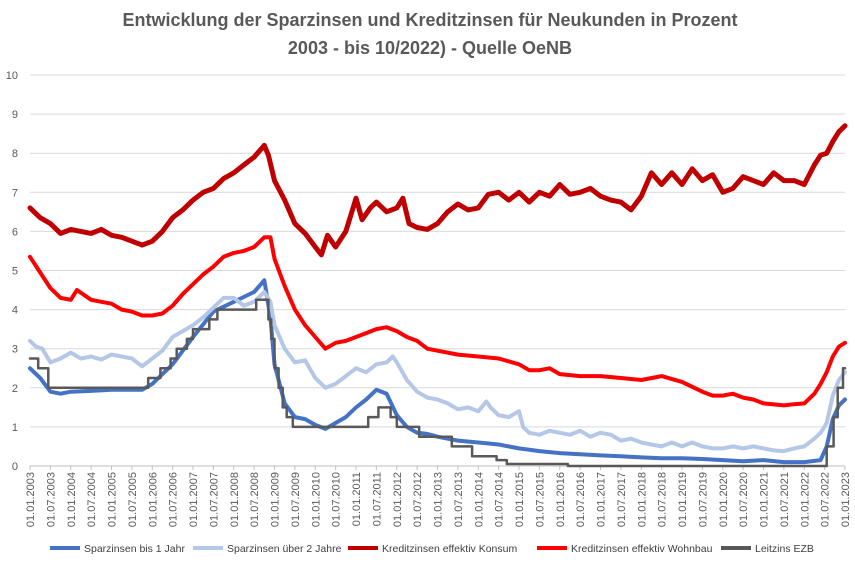 The image size is (855, 563). What do you see at coordinates (683, 499) in the screenshot?
I see `x-tick-label: 01.01.2019` at bounding box center [683, 499].